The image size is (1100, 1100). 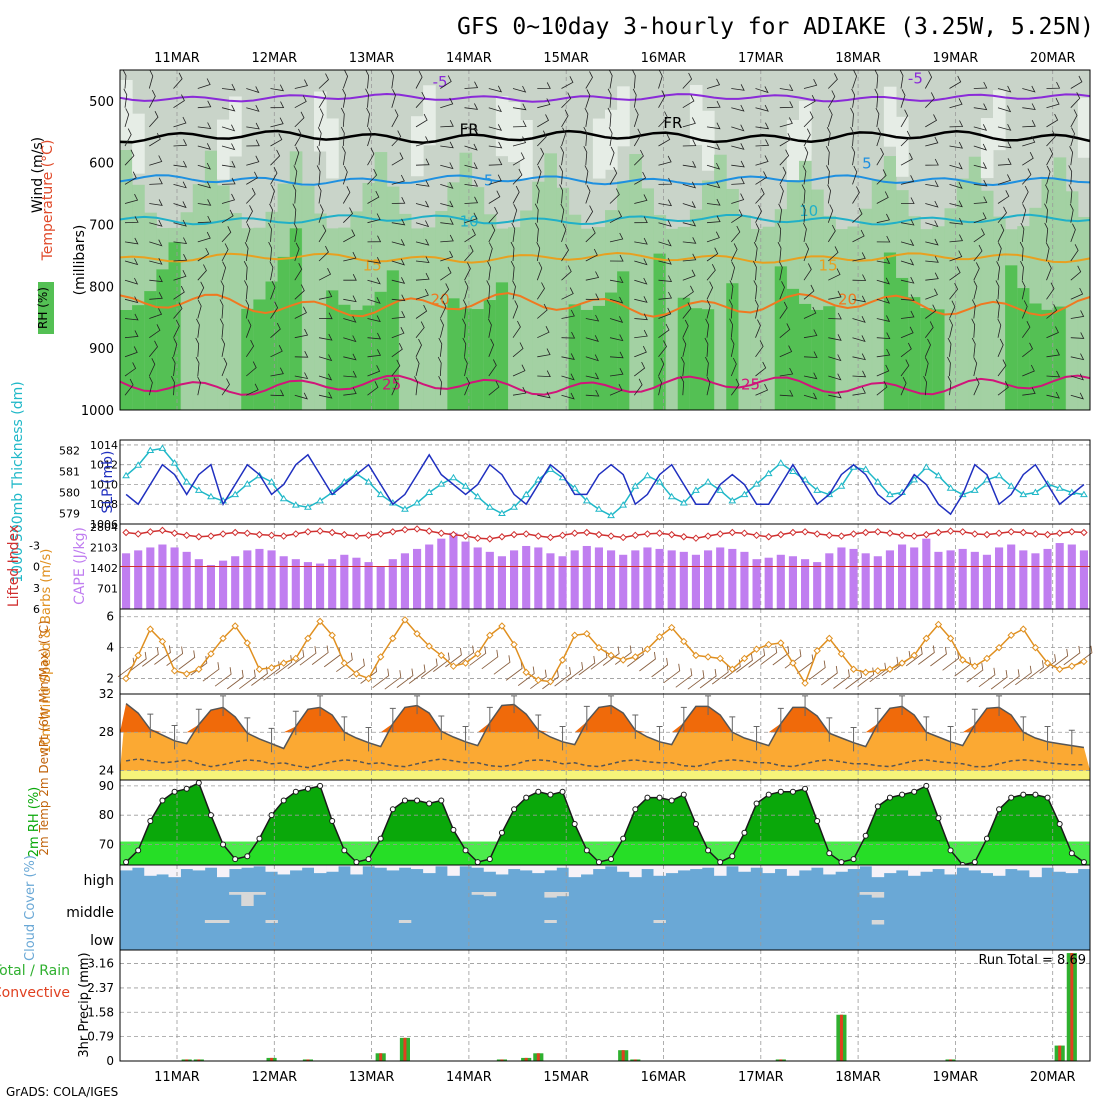 I want to click on x-tick-top-label: 15MAR, so click(x=566, y=58).